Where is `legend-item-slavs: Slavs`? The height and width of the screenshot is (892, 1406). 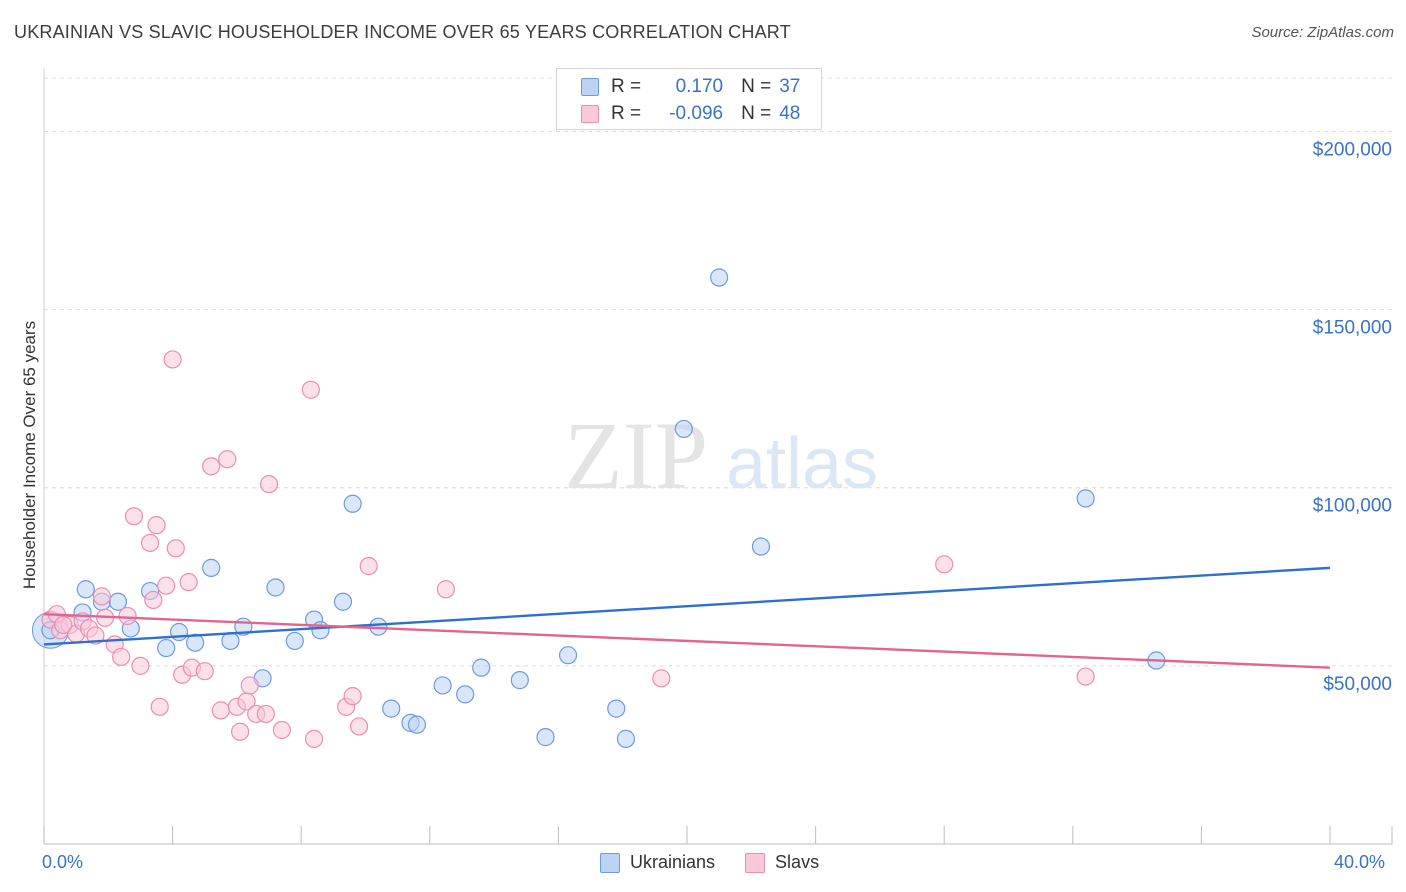 legend-item-slavs: Slavs is located at coordinates (782, 862).